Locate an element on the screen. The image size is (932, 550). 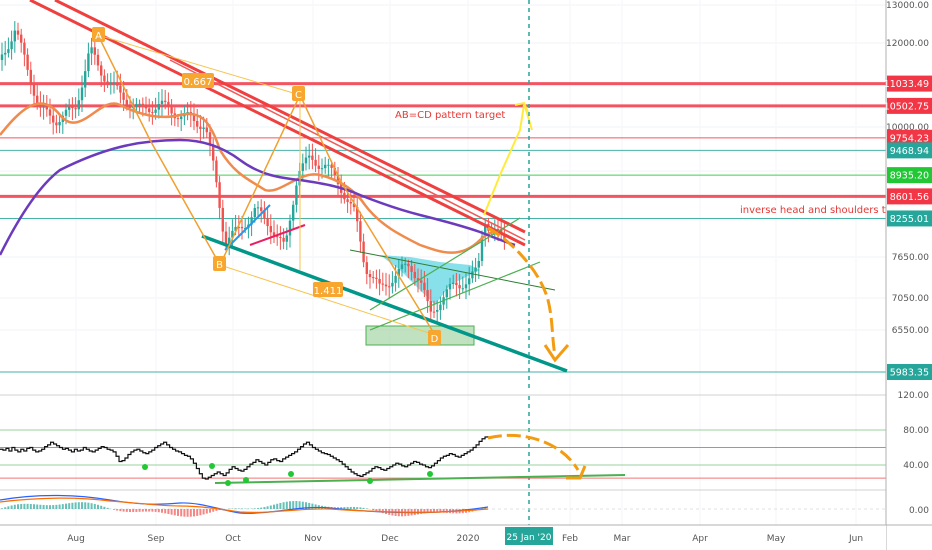
price-badge-7: 5983.35 is located at coordinates (909, 373).